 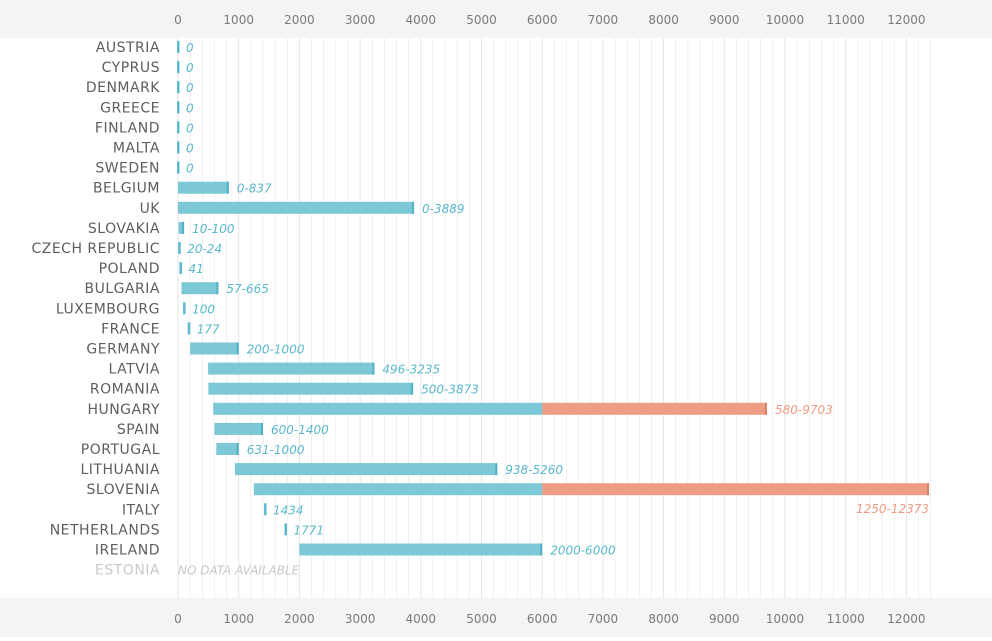 I want to click on country-label: GERMANY, so click(x=123, y=350).